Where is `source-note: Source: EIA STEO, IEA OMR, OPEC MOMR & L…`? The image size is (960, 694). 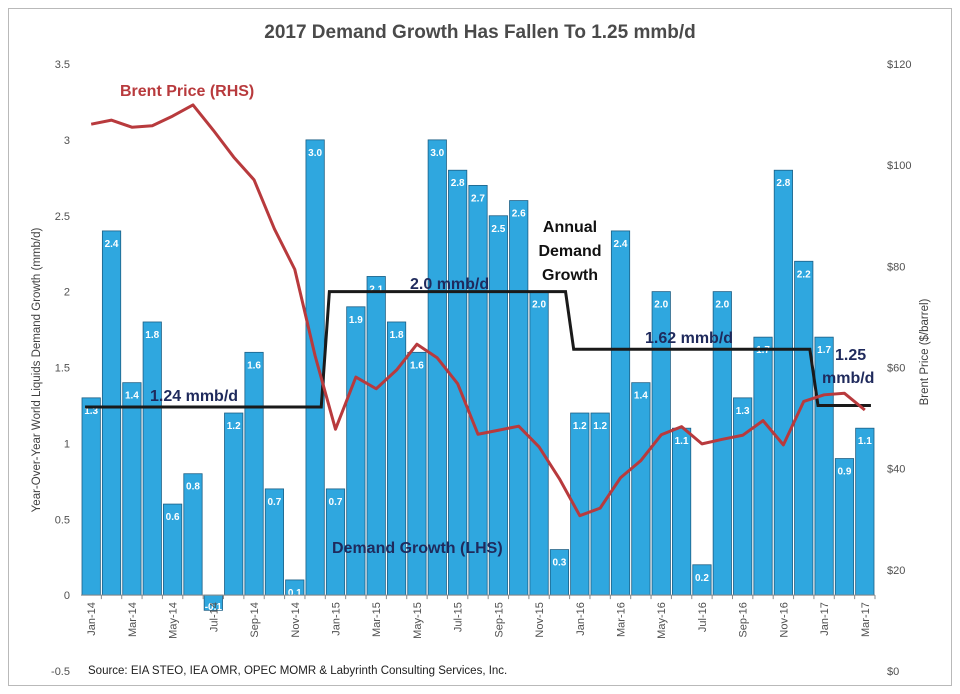
source-note: Source: EIA STEO, IEA OMR, OPEC MOMR & L… is located at coordinates (297, 671).